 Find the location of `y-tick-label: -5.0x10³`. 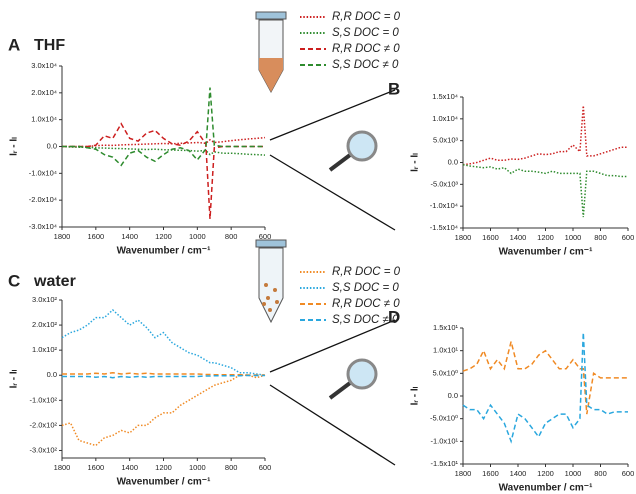

y-tick-label: -5.0x10³ is located at coordinates (444, 183).